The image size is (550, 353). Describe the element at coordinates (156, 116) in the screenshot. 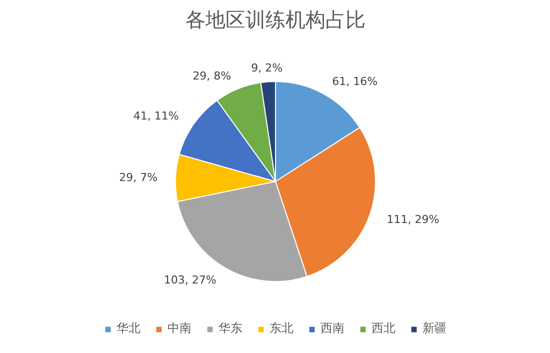

I see `data-label: 41, 11%` at that location.